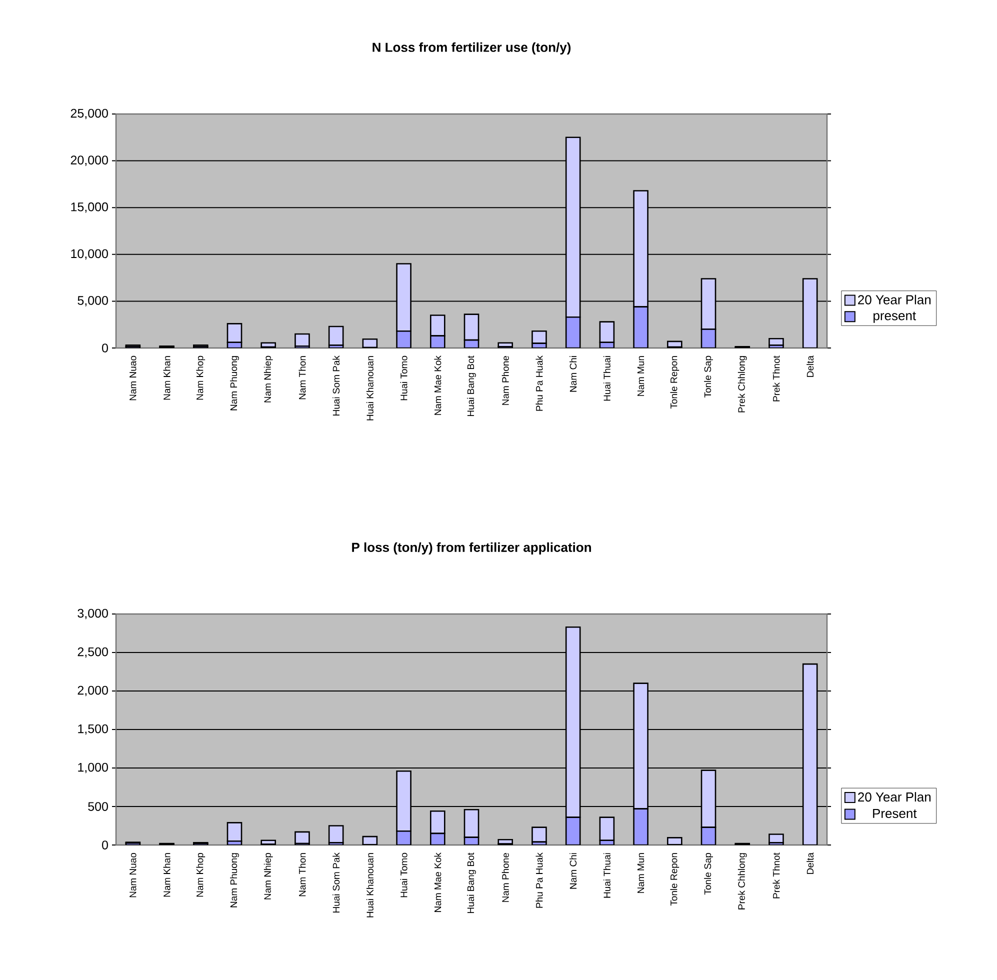 Image resolution: width=997 pixels, height=980 pixels. Describe the element at coordinates (89, 161) in the screenshot. I see `y-tick-label: 20,000` at that location.